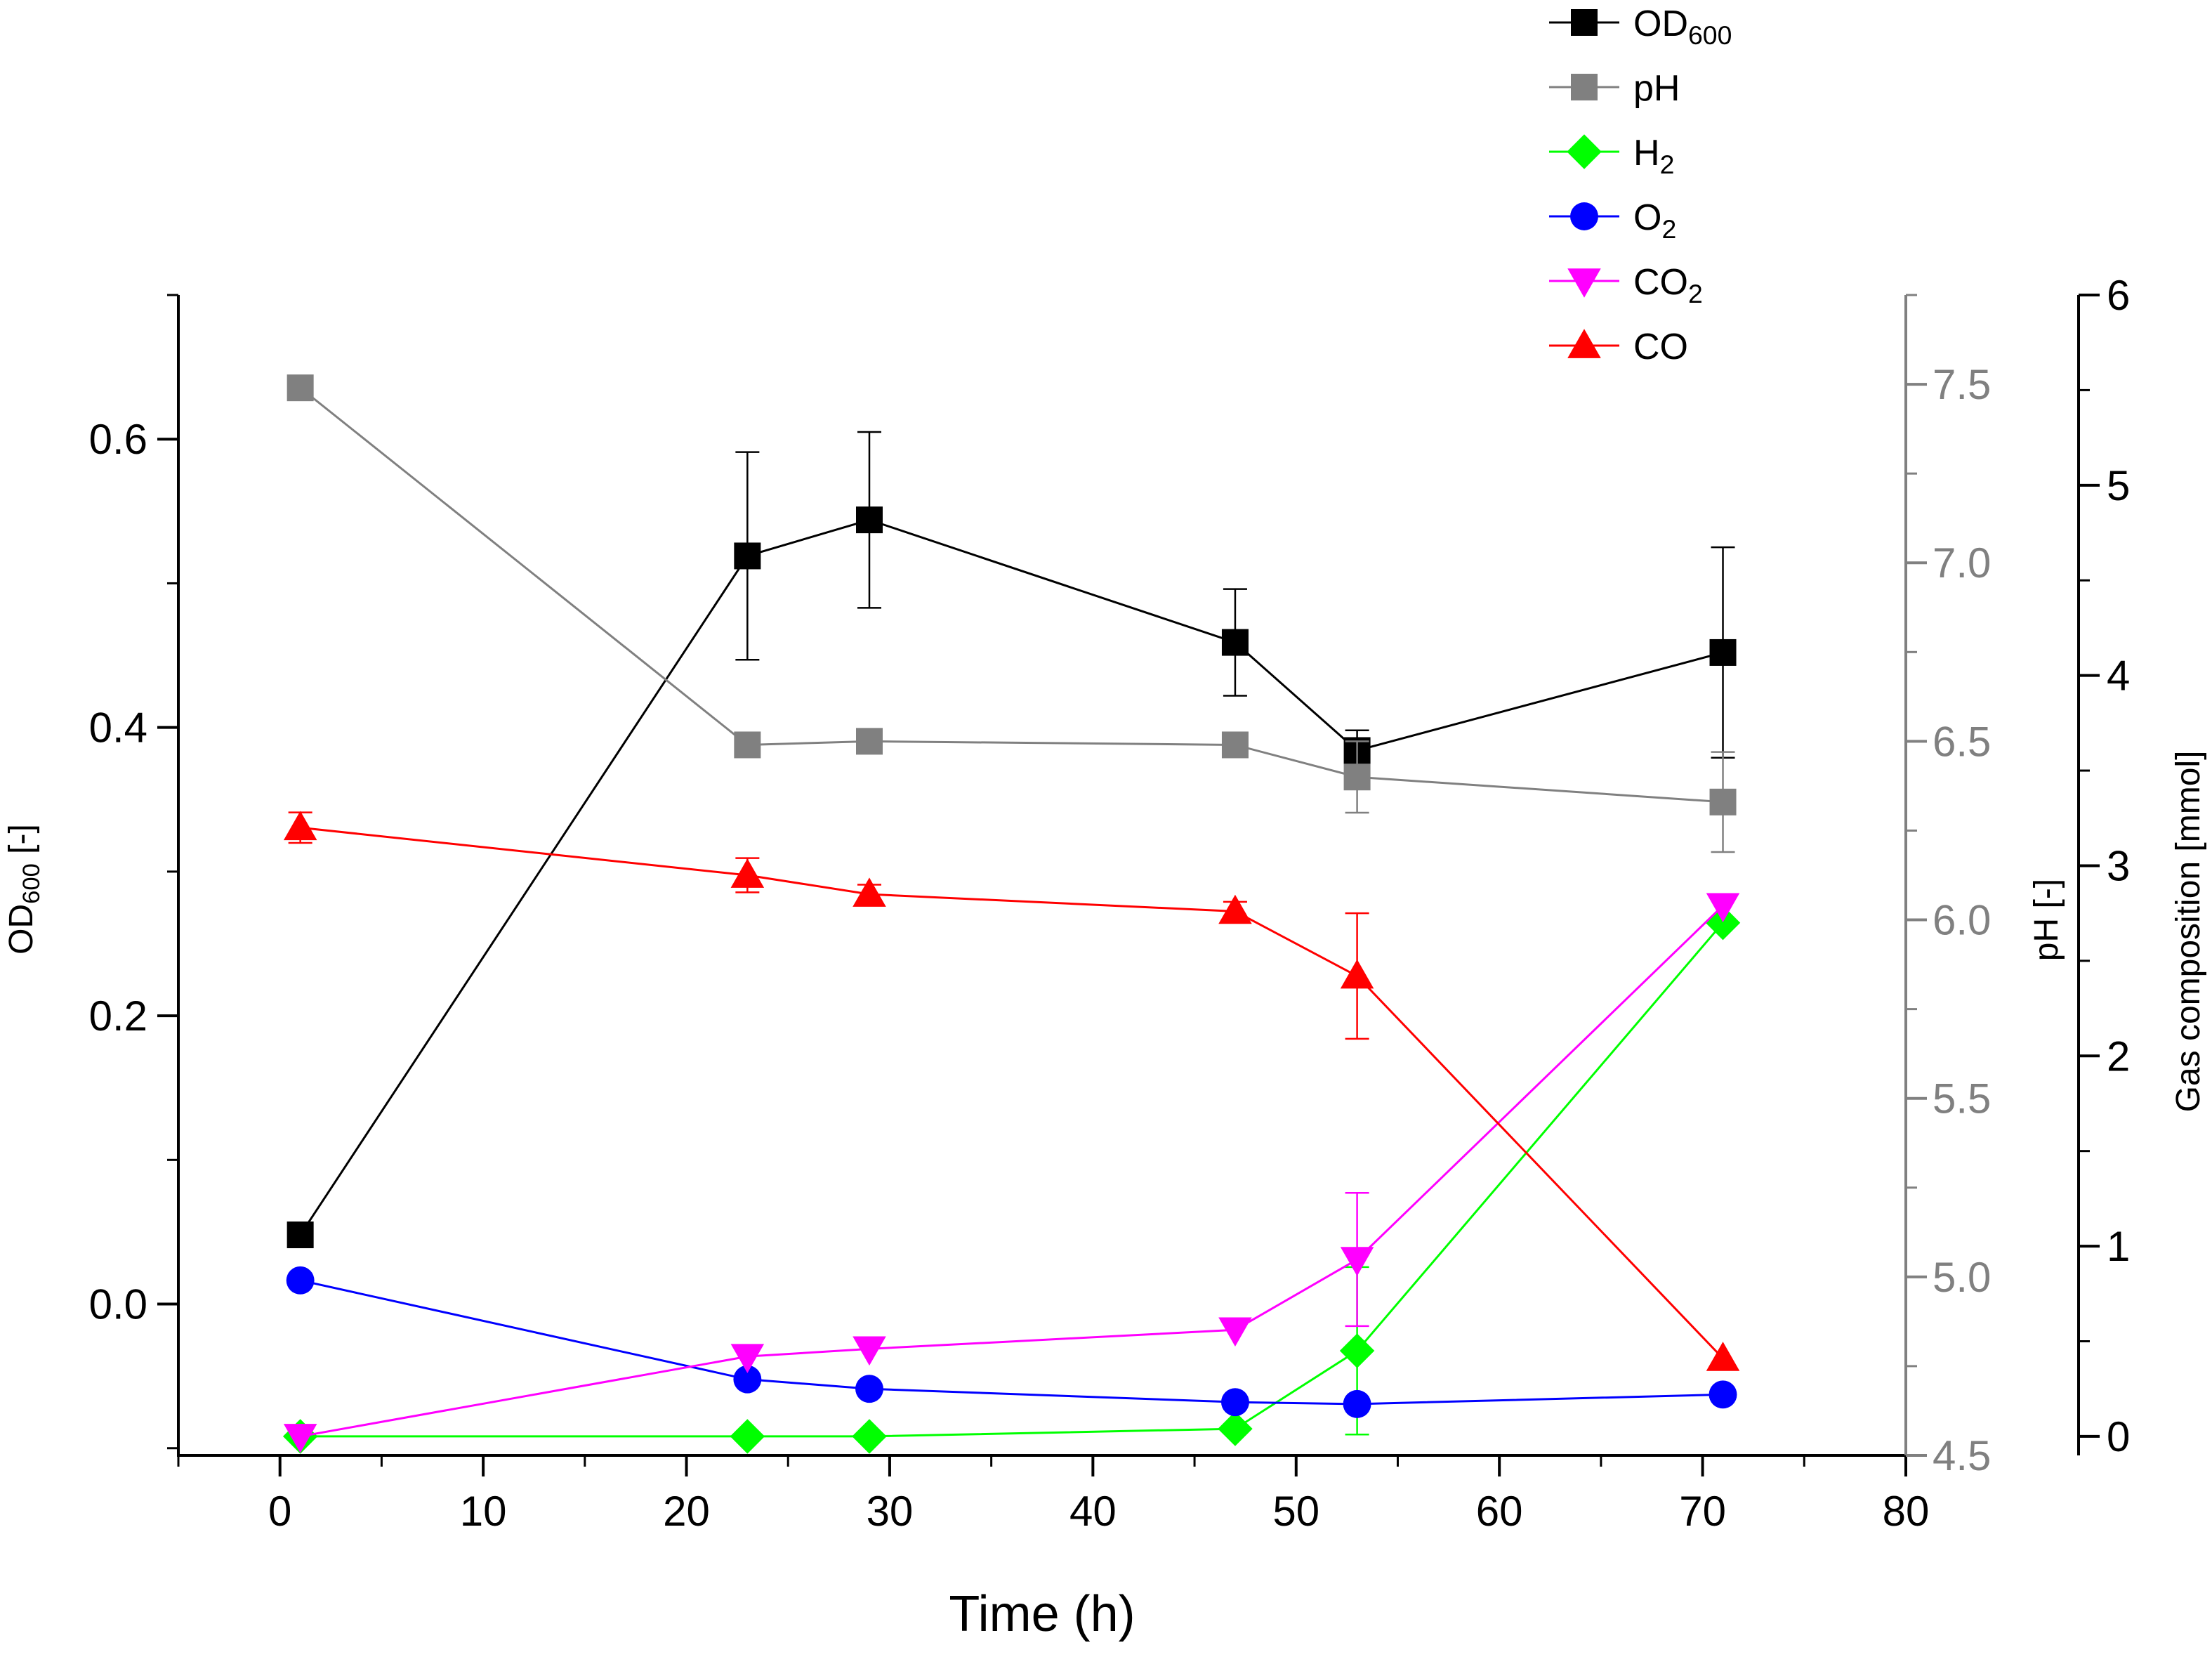 Image resolution: width=2212 pixels, height=1657 pixels. I want to click on y-axis-gas-composition: 0 1 2 3 4 5 6, so click(2103, 866).